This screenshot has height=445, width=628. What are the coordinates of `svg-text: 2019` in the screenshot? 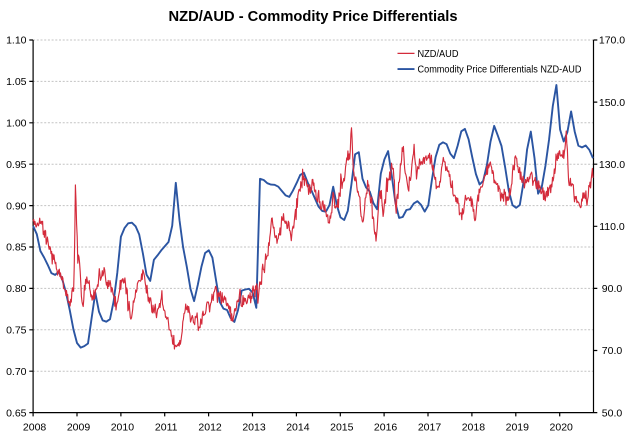 It's located at (518, 428).